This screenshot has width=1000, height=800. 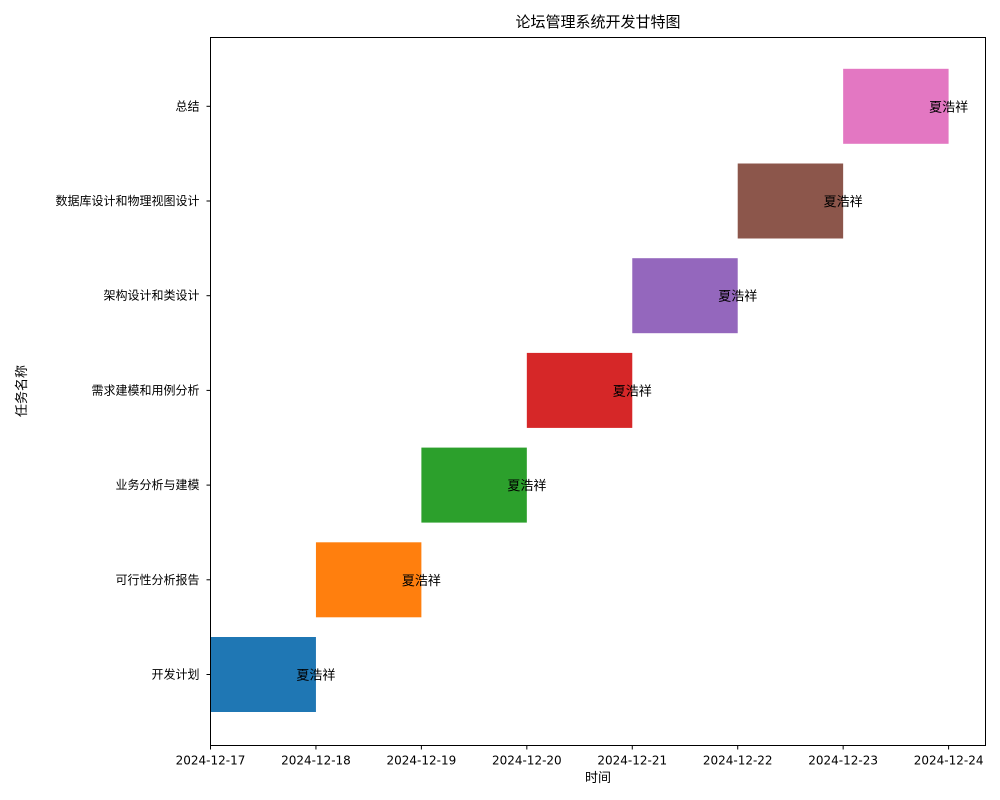 What do you see at coordinates (598, 778) in the screenshot?
I see `x-axis-label: 时间` at bounding box center [598, 778].